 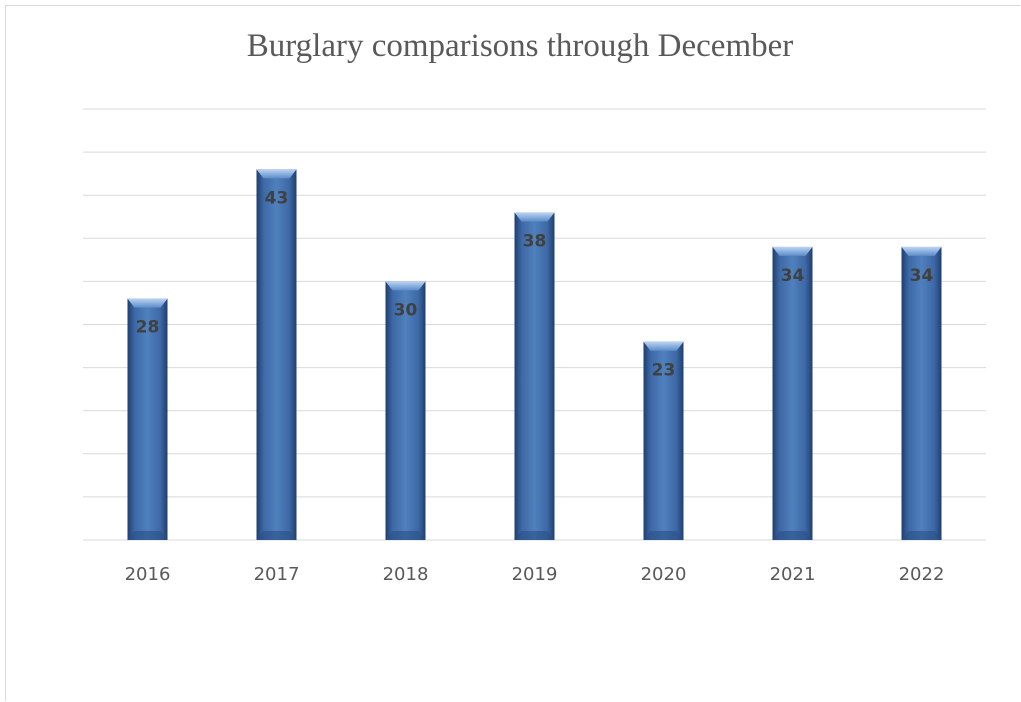 I want to click on bar-2020, so click(x=663, y=440).